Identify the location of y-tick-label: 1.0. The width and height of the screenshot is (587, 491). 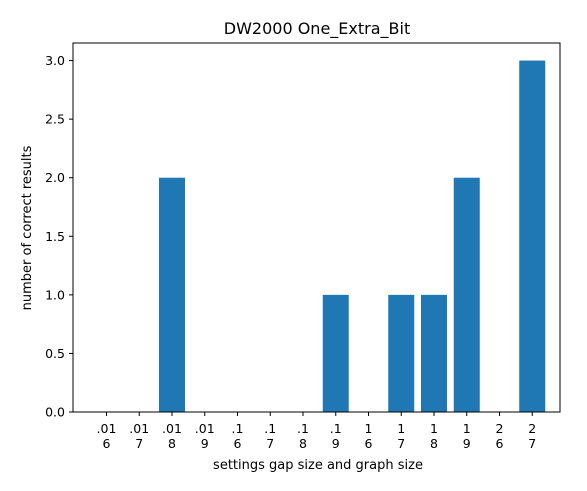
(55, 294).